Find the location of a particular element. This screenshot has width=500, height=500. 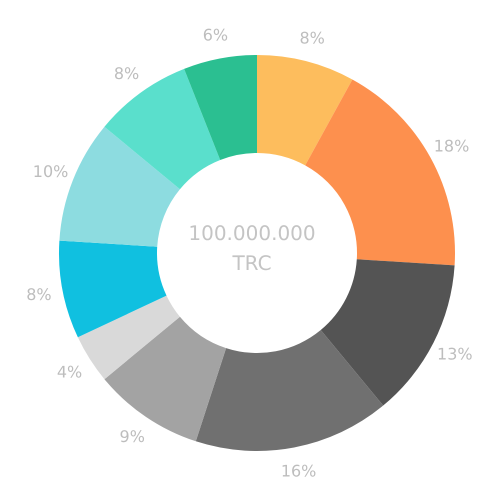

data-label: 16% is located at coordinates (298, 471).